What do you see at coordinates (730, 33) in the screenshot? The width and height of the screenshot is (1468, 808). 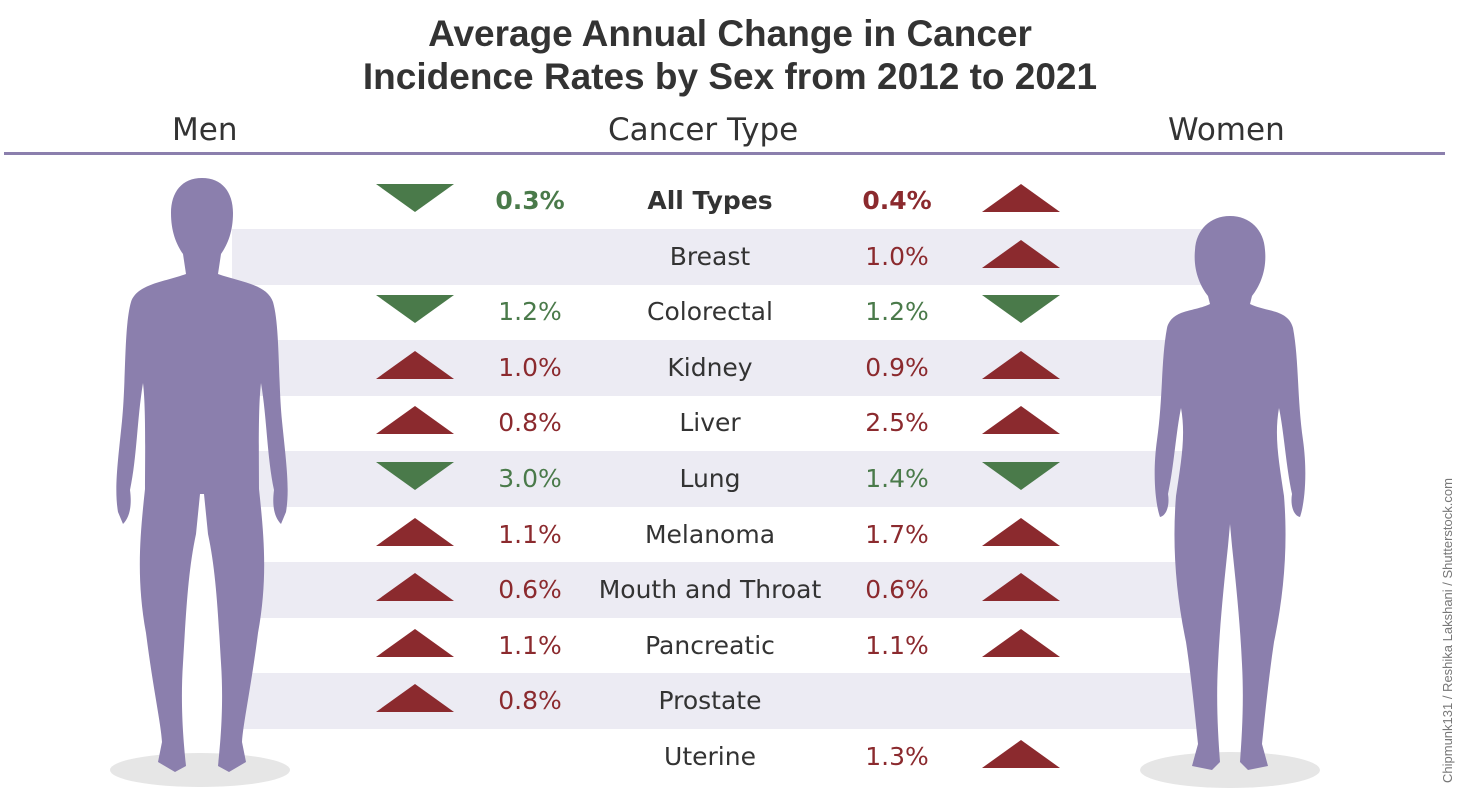 I see `chart-title-line-1: Average Annual Change in Cancer` at bounding box center [730, 33].